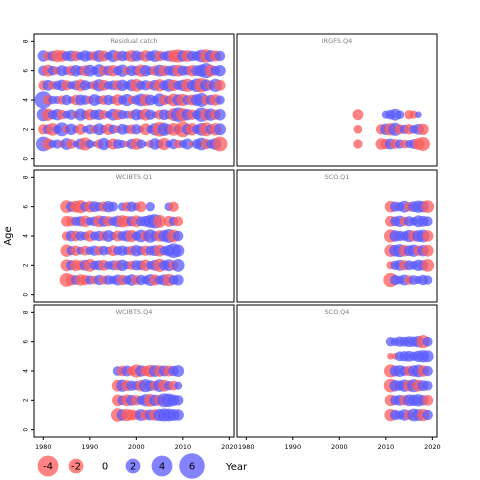 The height and width of the screenshot is (480, 480). I want to click on legend-label: 0, so click(105, 467).